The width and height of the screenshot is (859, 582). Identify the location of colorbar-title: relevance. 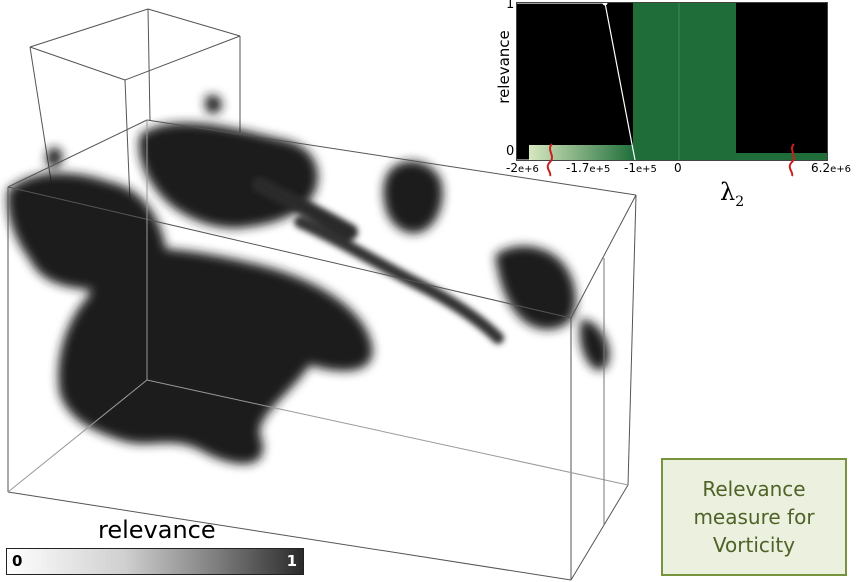
(157, 530).